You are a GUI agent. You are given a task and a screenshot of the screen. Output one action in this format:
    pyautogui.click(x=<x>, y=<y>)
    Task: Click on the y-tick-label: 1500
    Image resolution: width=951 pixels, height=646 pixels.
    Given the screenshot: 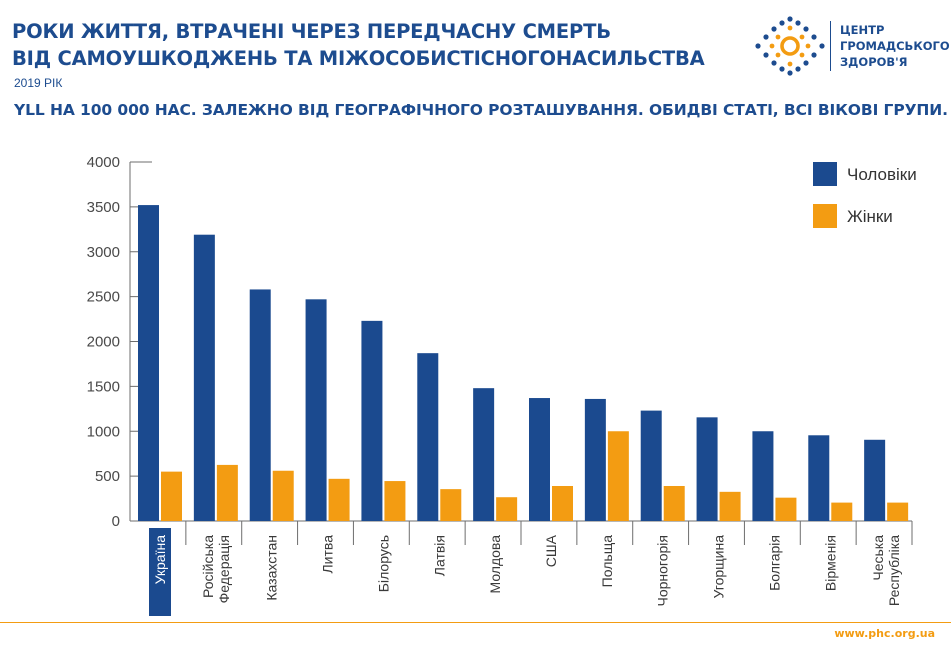 What is the action you would take?
    pyautogui.click(x=103, y=386)
    